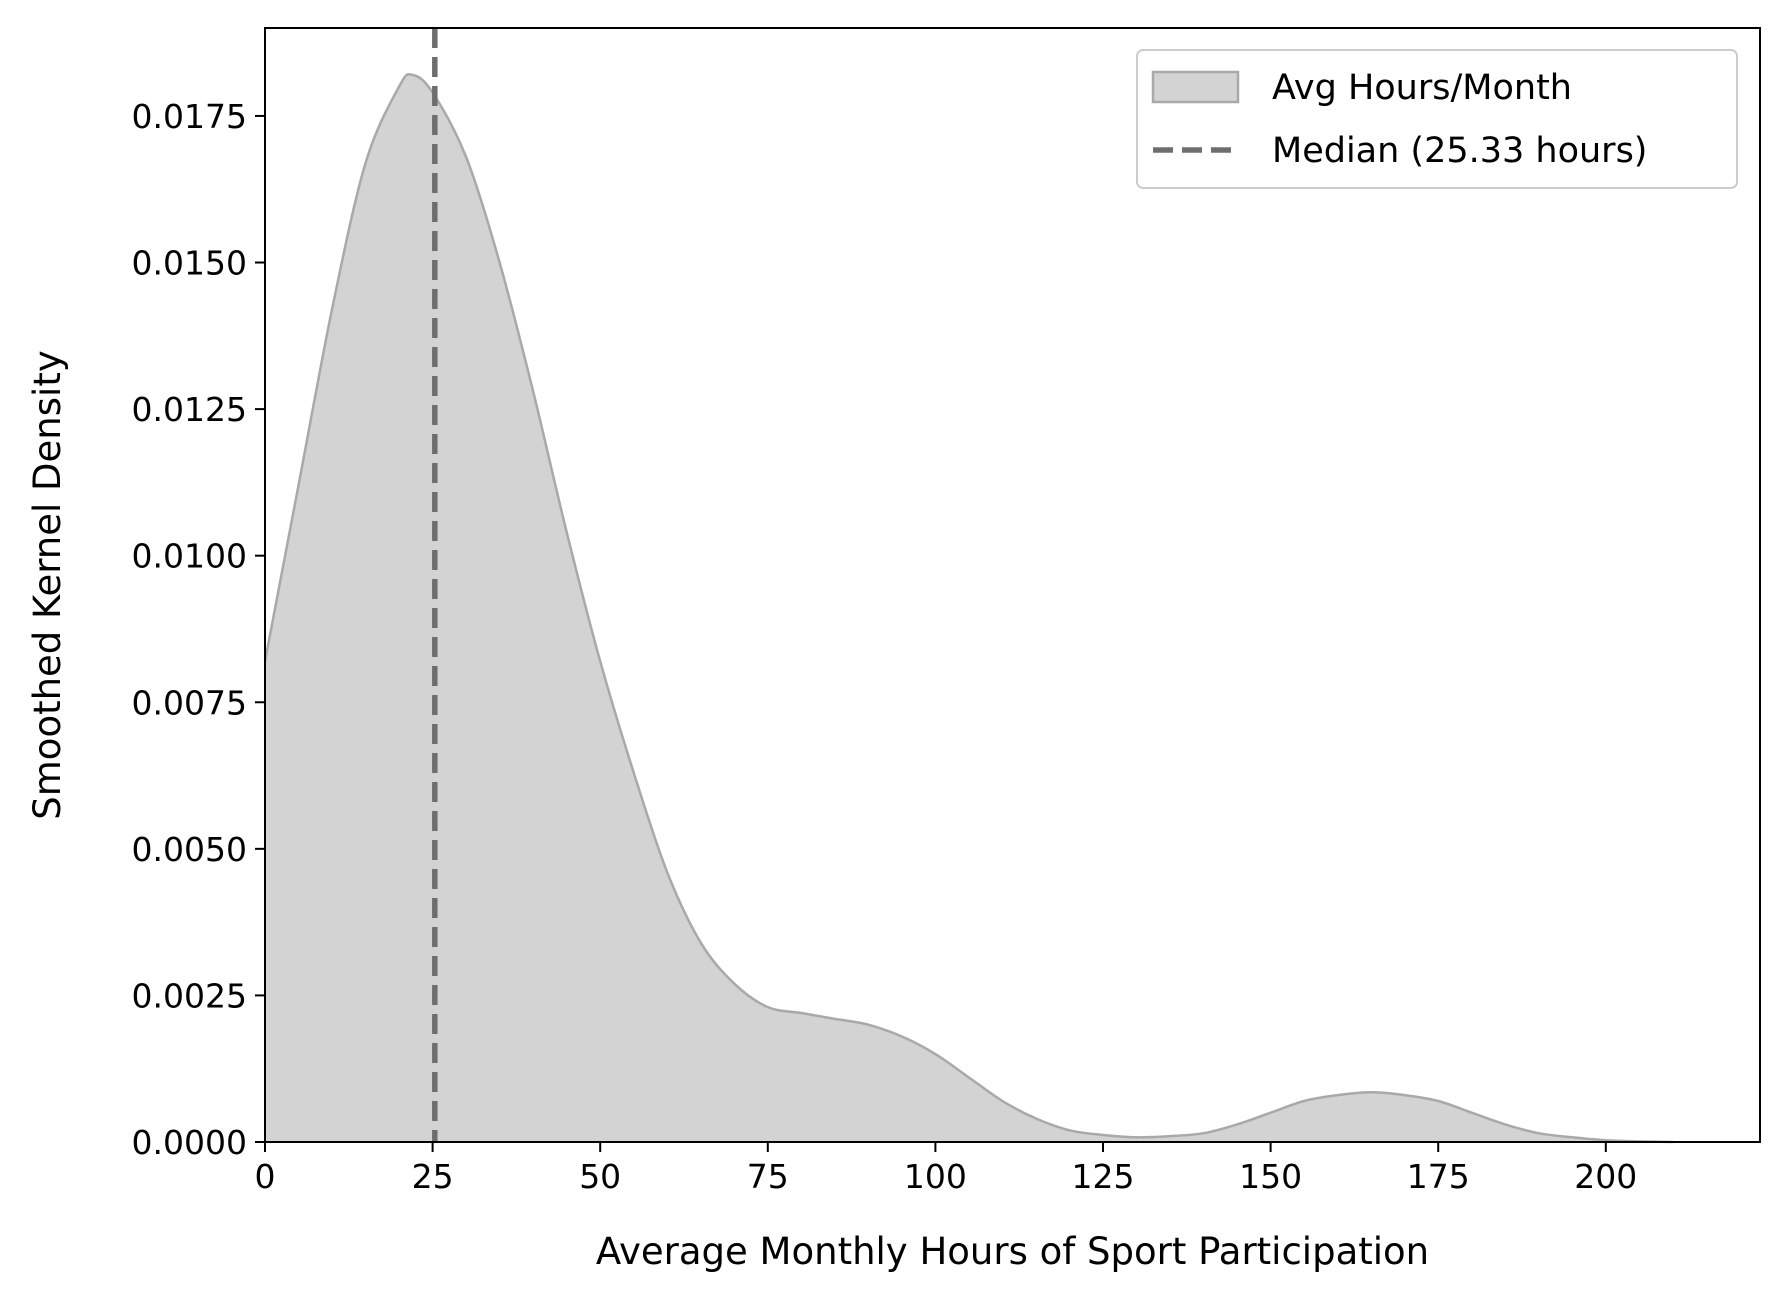 The image size is (1781, 1301). What do you see at coordinates (189, 702) in the screenshot?
I see `y-tick-label: 0.0075` at bounding box center [189, 702].